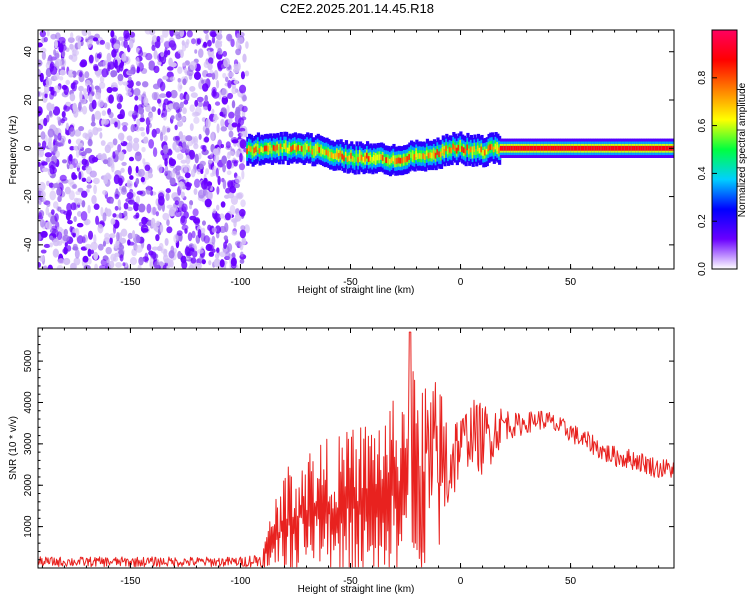 The image size is (750, 600). Describe the element at coordinates (707, 173) in the screenshot. I see `colorbar-axis: 0.0 0.2 0.4 0.6 0.8` at that location.